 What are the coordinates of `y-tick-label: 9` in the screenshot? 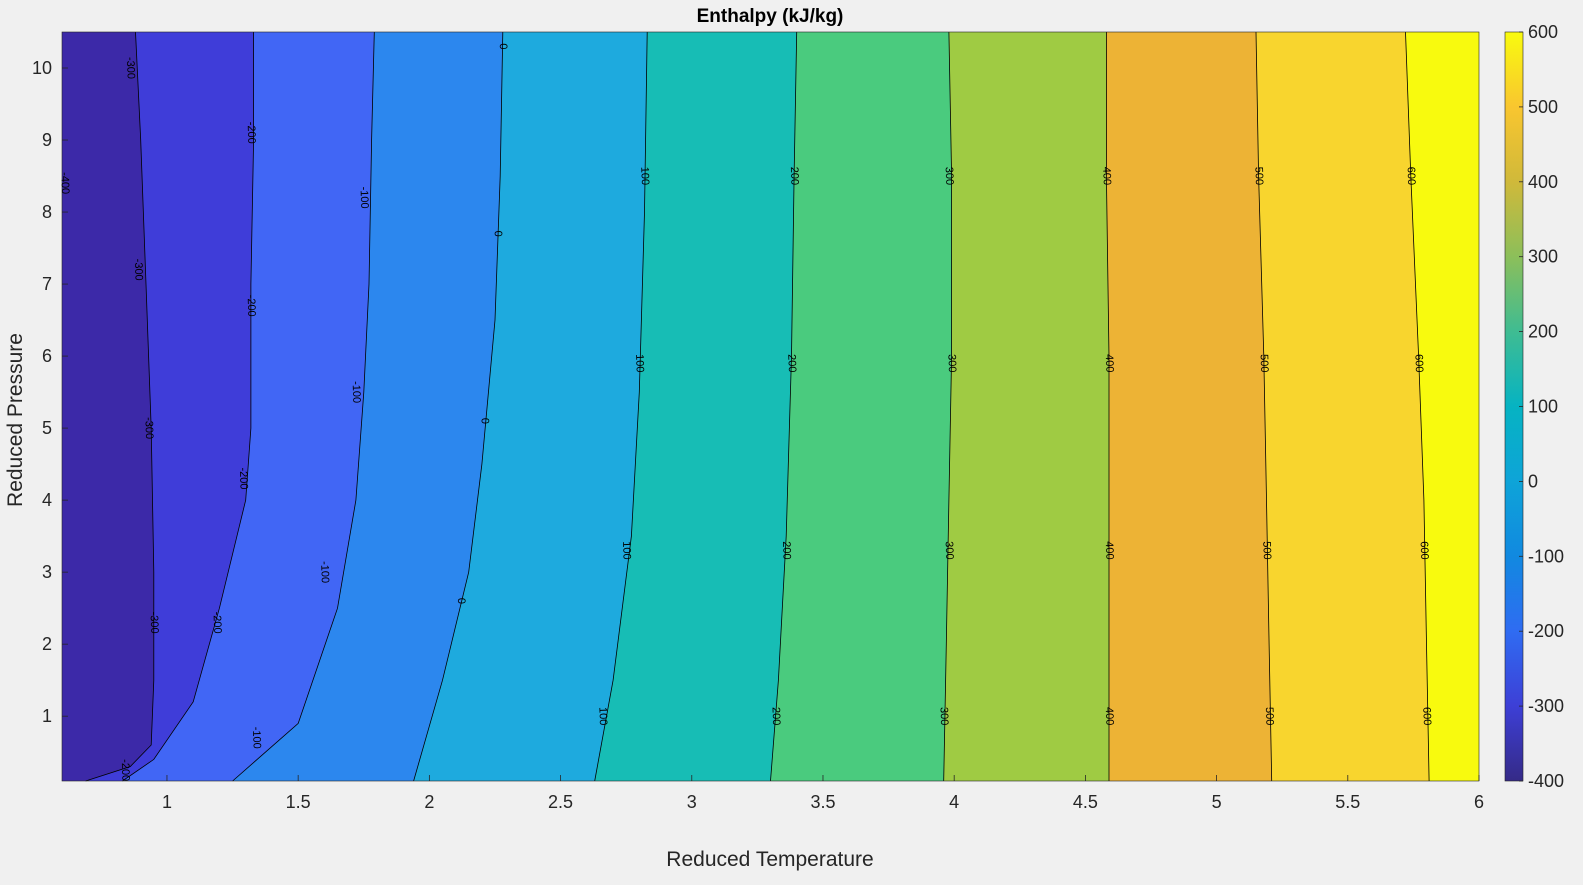 It's located at (47, 140).